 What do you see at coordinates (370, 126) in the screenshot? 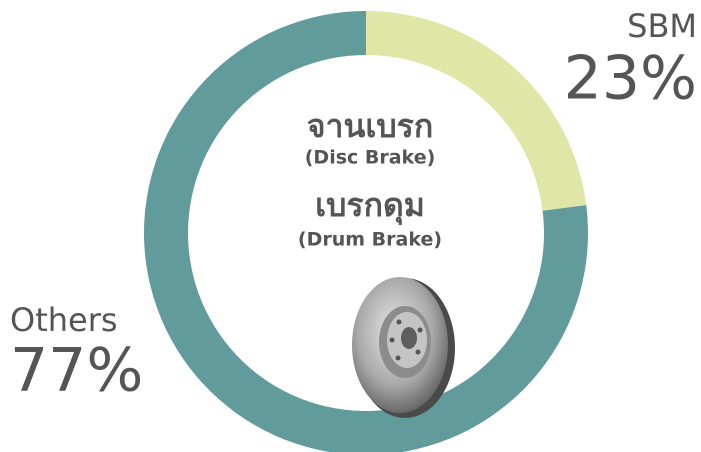
I see `center-annotation: จานเบรก` at bounding box center [370, 126].